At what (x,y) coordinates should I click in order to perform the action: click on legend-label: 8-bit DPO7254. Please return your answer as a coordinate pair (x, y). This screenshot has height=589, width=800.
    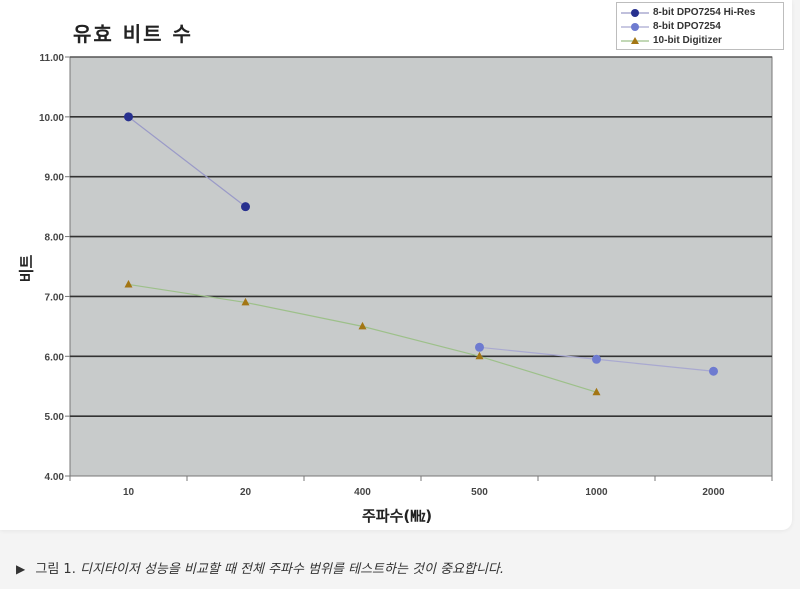
    Looking at the image, I should click on (687, 26).